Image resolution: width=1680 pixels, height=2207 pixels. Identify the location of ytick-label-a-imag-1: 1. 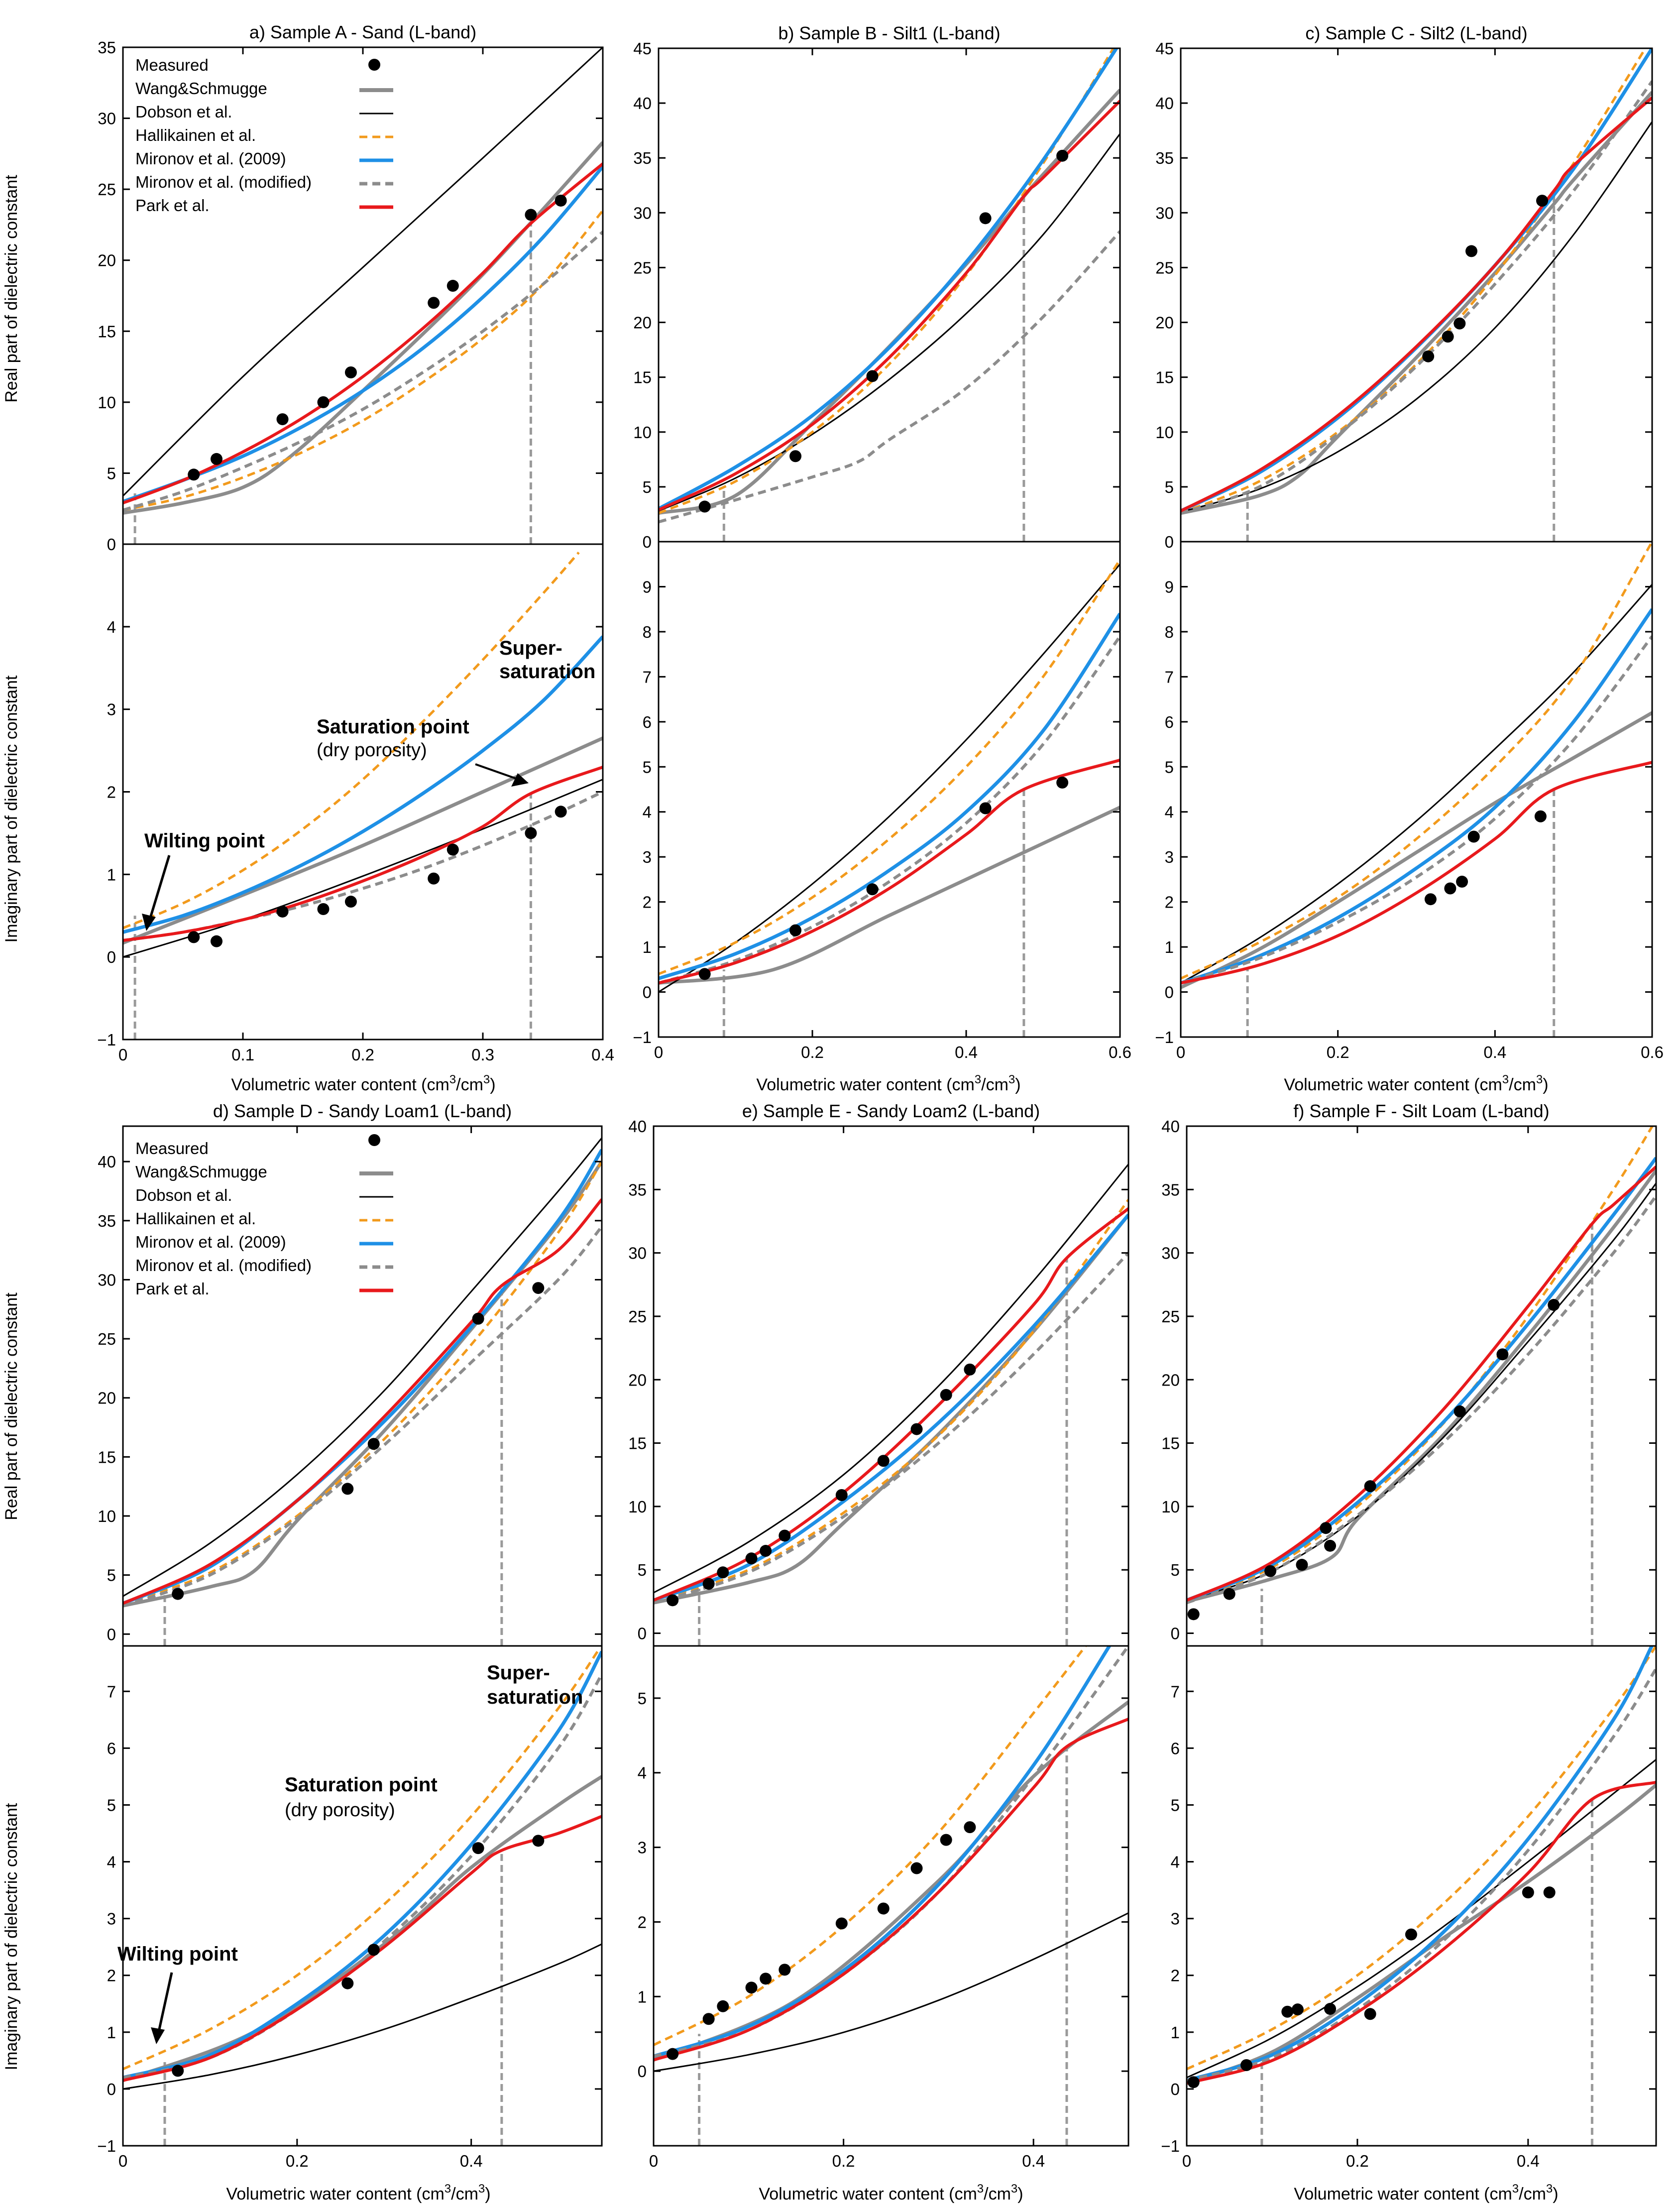
(111, 874).